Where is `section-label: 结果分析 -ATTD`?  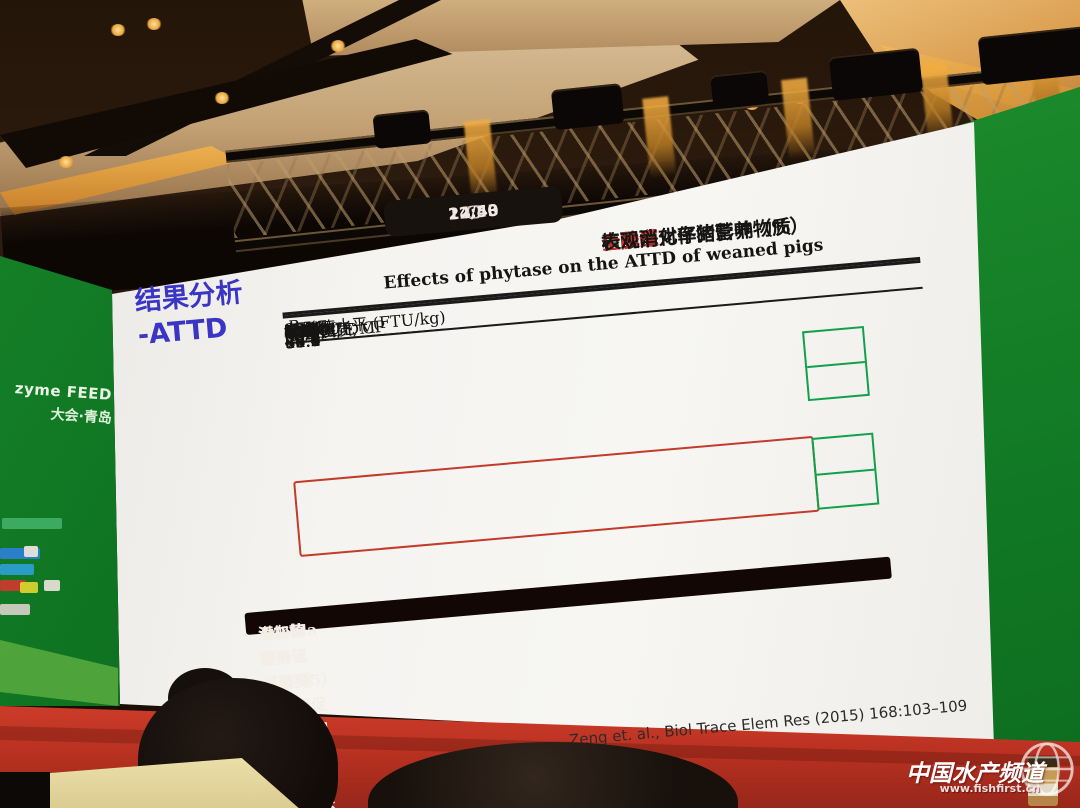
section-label: 结果分析 -ATTD is located at coordinates (188, 314).